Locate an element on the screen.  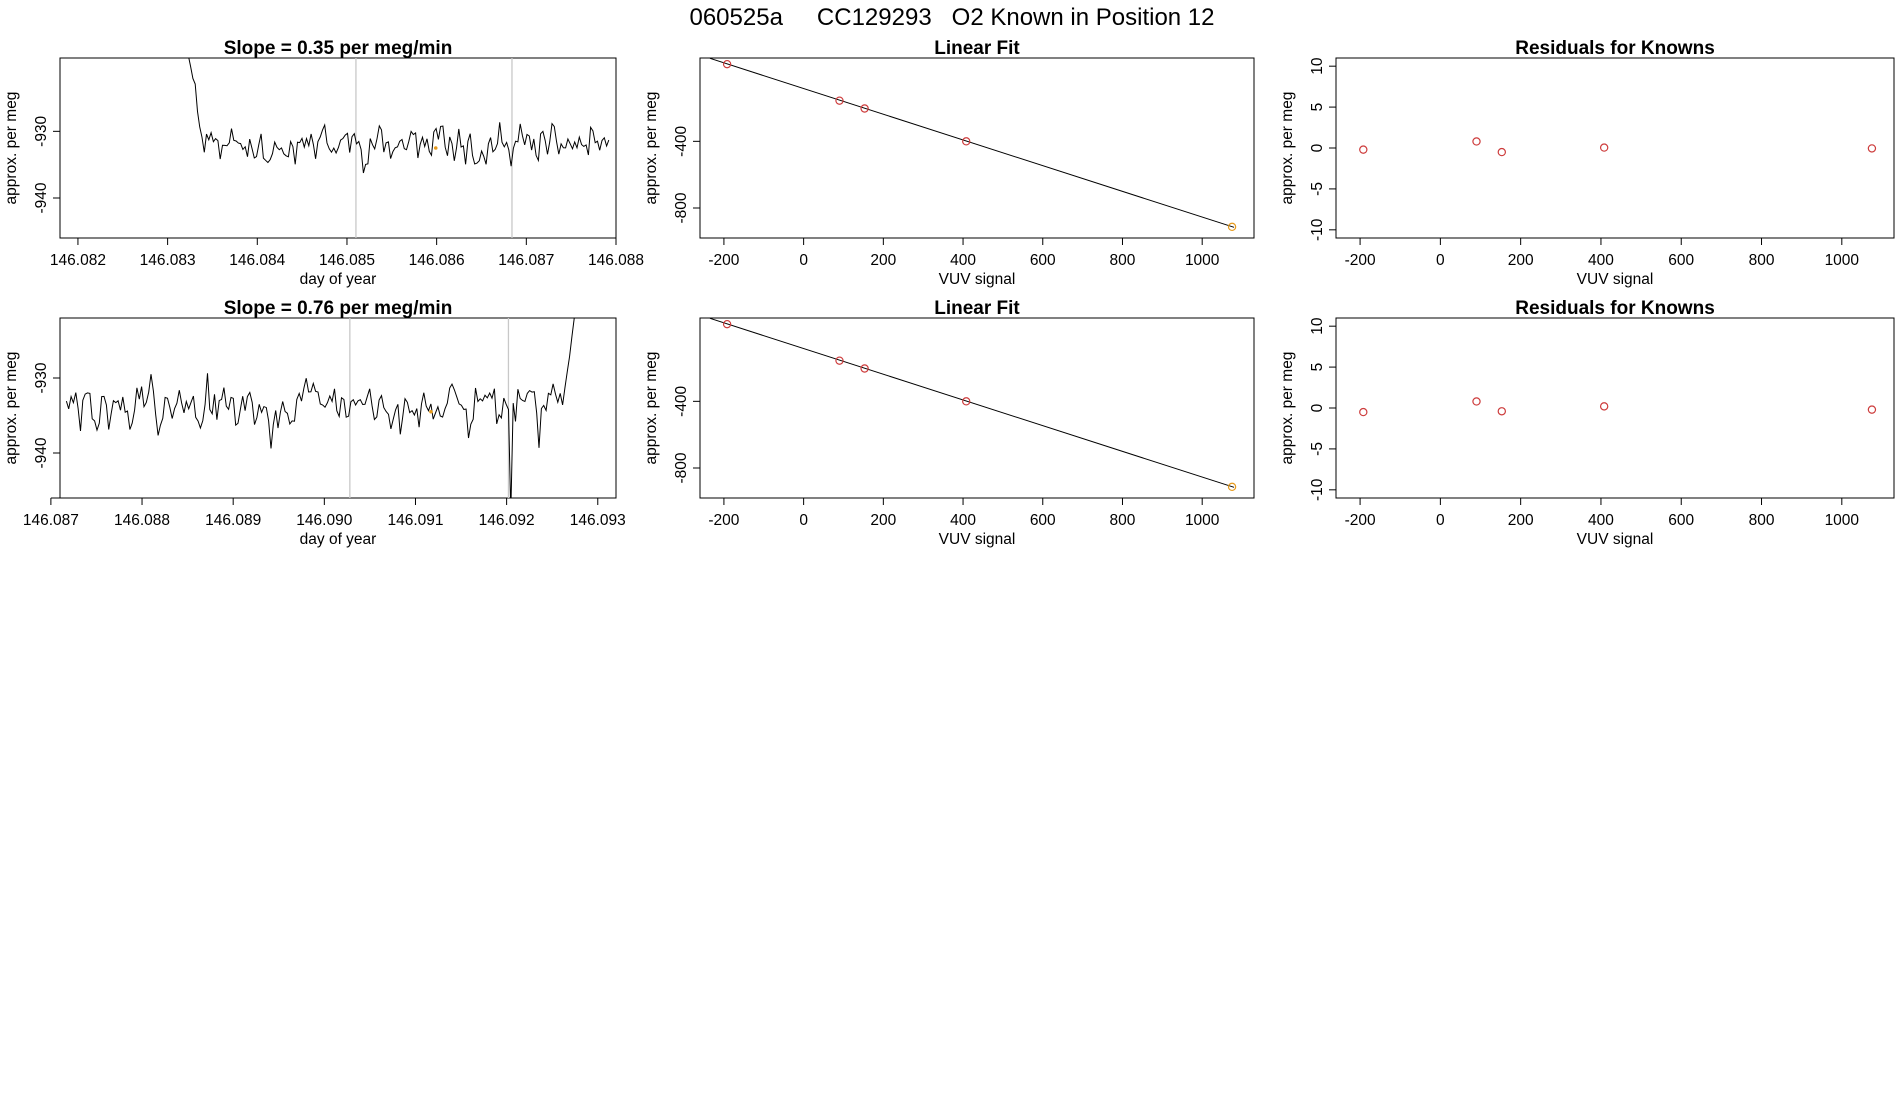
y-tick-label: -5 is located at coordinates (1317, 189).